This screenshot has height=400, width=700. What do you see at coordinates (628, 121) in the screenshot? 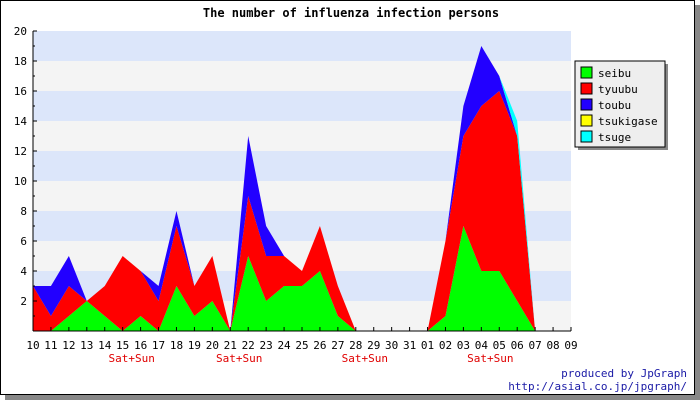
I see `legend-label-tsukigase: tsukigase` at bounding box center [628, 121].